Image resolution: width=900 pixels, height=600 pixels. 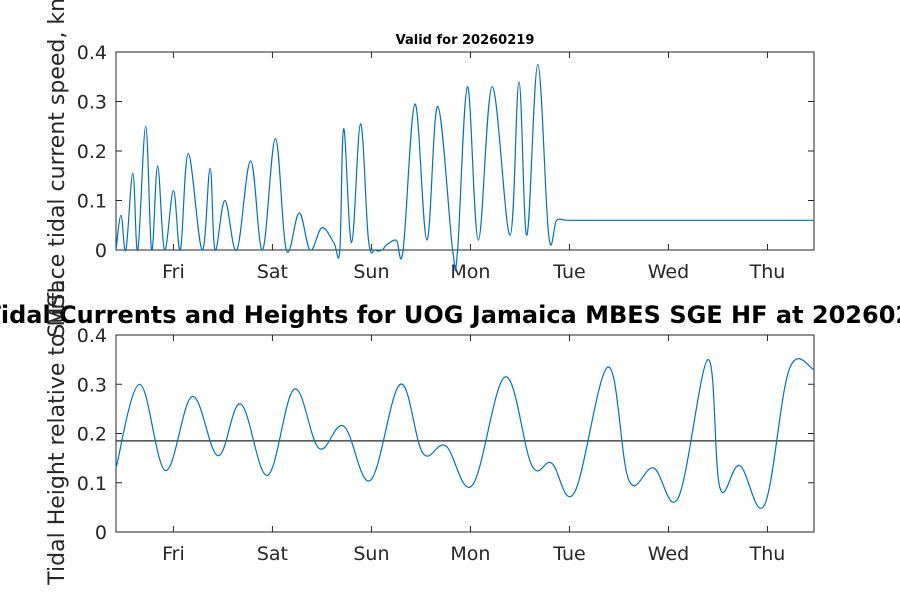 What do you see at coordinates (767, 272) in the screenshot?
I see `current-speed-xtick-label: Thu` at bounding box center [767, 272].